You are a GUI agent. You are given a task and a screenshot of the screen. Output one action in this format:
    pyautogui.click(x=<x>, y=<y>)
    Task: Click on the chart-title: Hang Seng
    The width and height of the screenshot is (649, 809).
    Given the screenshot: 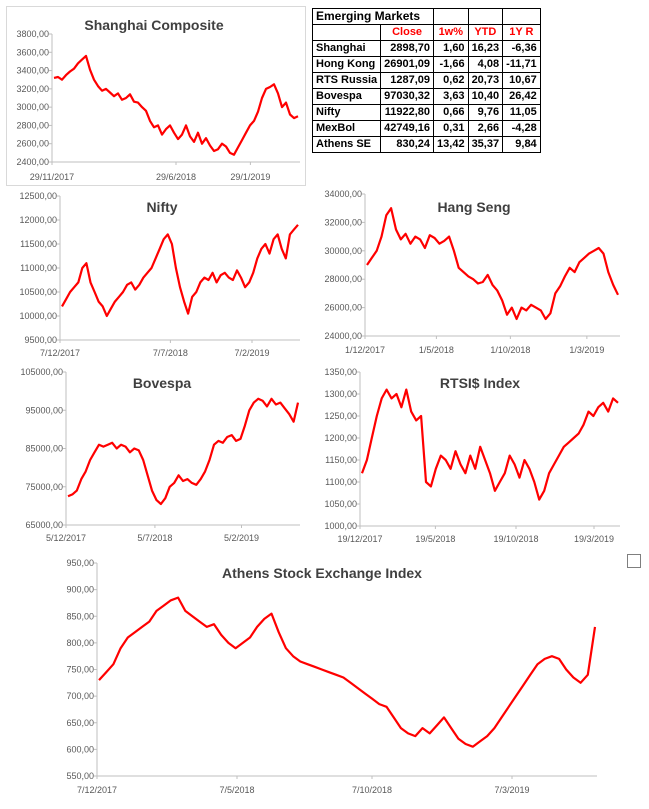 What is the action you would take?
    pyautogui.click(x=473, y=207)
    